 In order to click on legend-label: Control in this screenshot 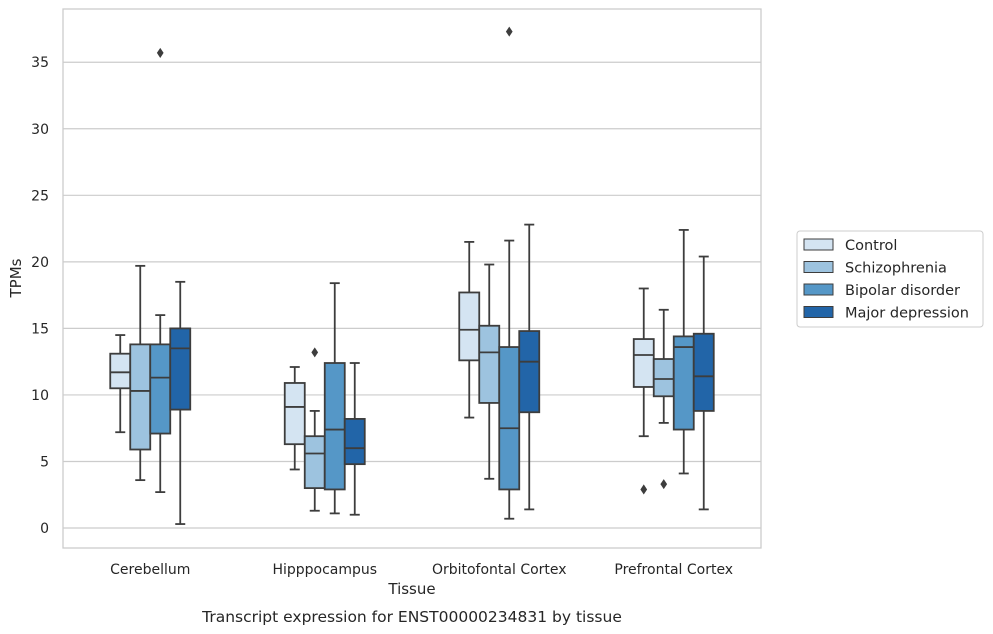, I will do `click(871, 246)`.